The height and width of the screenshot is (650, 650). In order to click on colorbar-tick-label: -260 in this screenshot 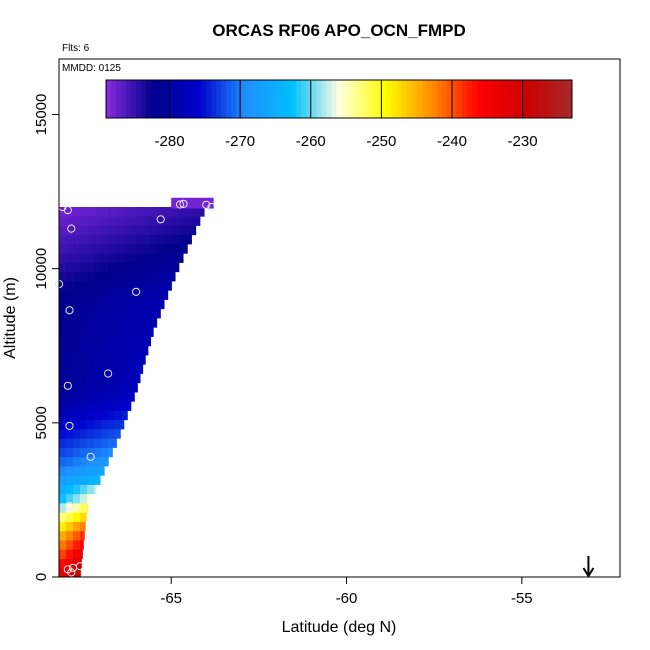, I will do `click(311, 141)`.